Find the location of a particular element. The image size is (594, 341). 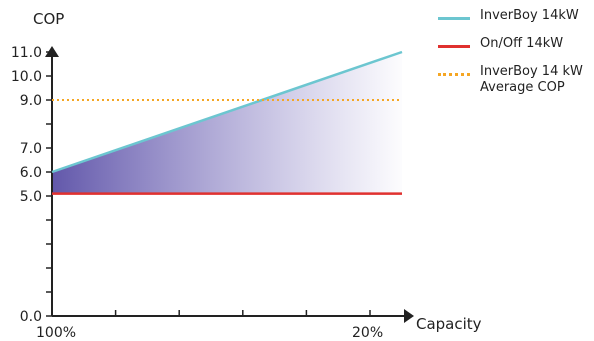

y-tick-label: 11.0 is located at coordinates (26, 53).